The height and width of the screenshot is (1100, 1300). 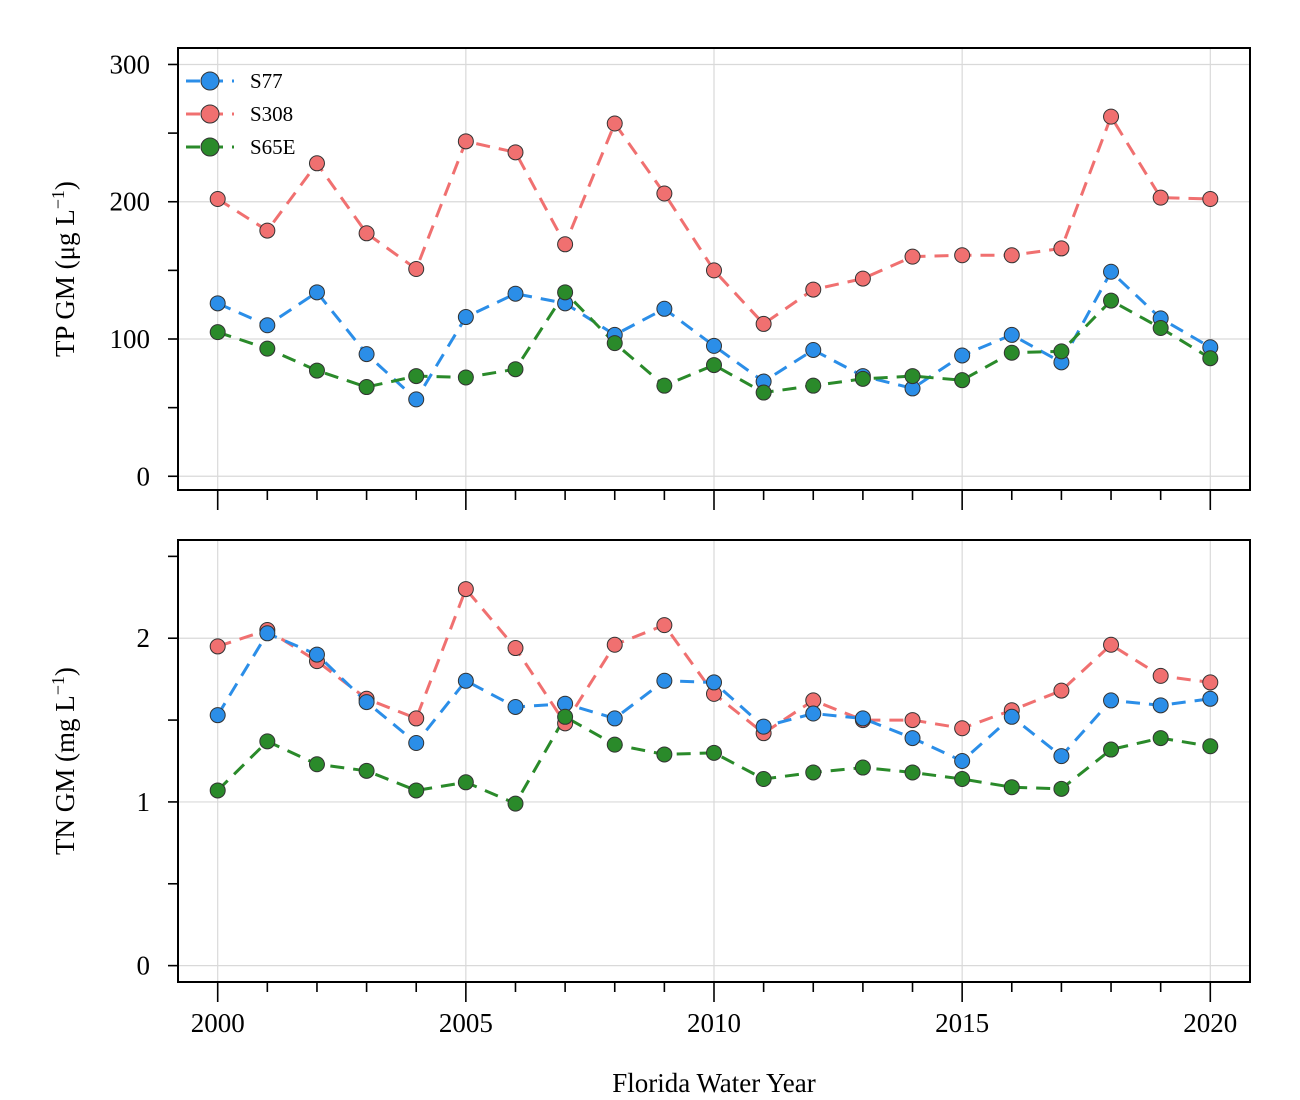 What do you see at coordinates (714, 335) in the screenshot?
I see `series-line-s77` at bounding box center [714, 335].